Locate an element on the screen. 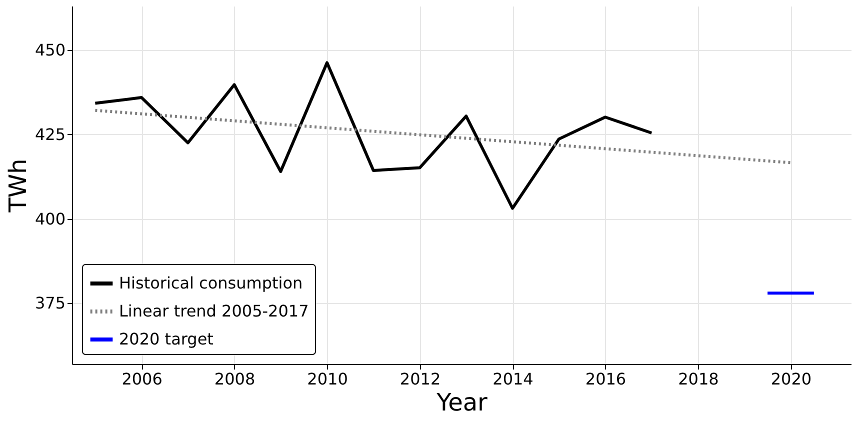 The height and width of the screenshot is (421, 853). x-tick-label: 2008 is located at coordinates (235, 379).